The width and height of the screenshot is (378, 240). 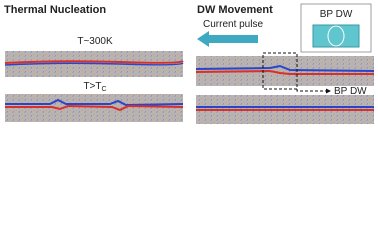 What do you see at coordinates (328, 91) in the screenshot?
I see `pointer-head` at bounding box center [328, 91].